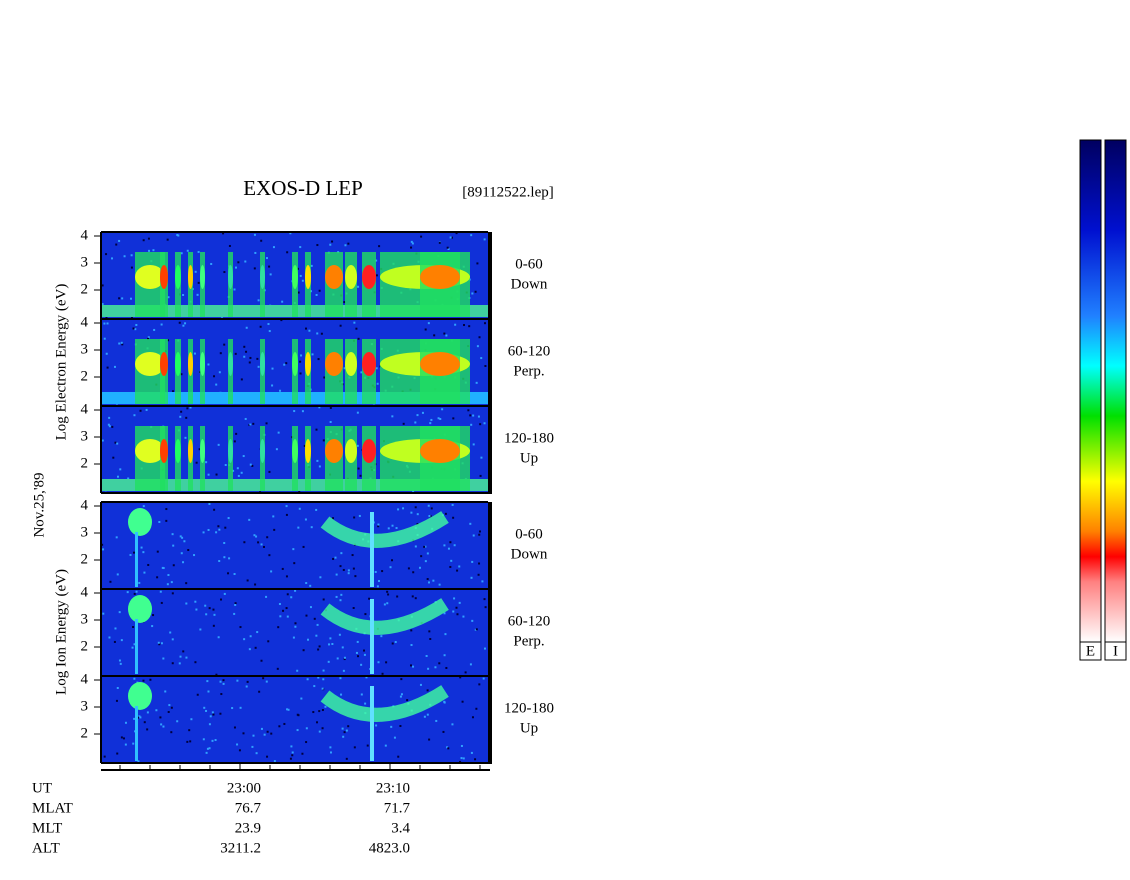 The height and width of the screenshot is (880, 1130). I want to click on arc, so click(384, 616).